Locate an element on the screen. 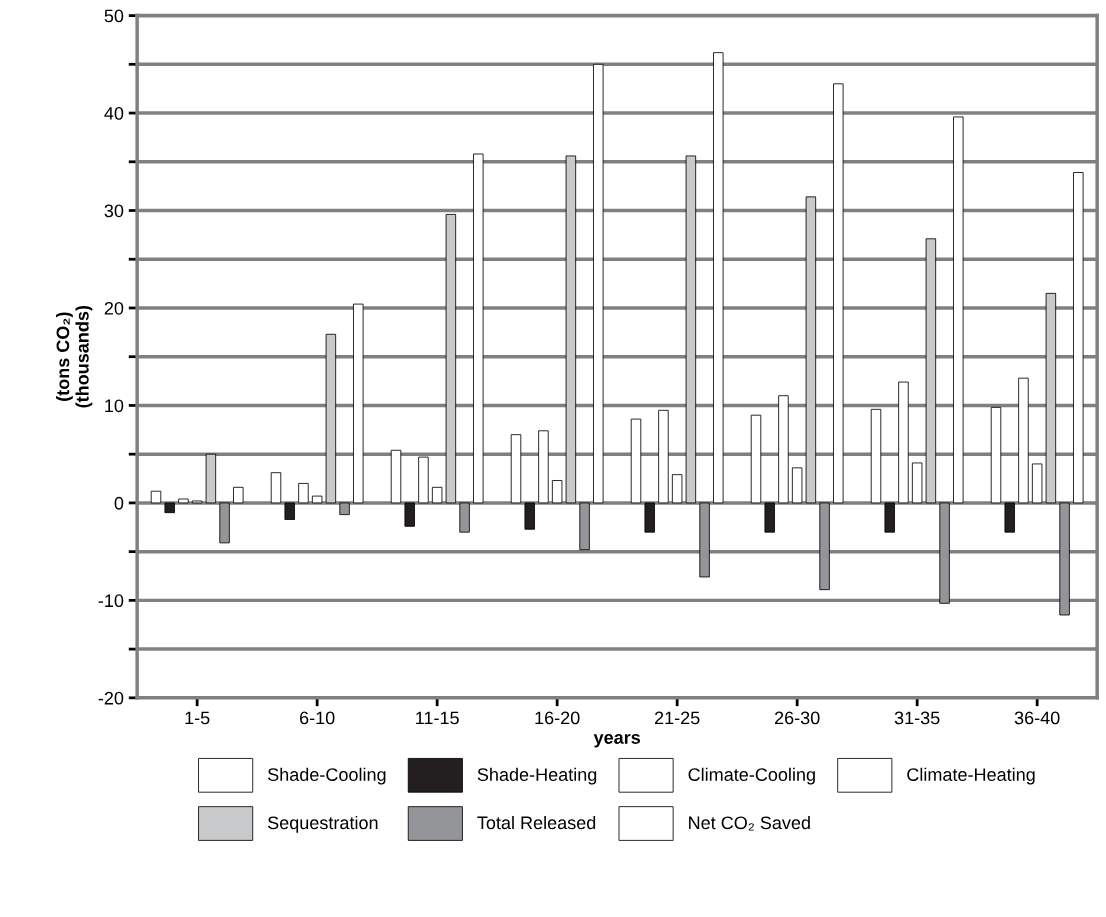  y-tick-label: 0 is located at coordinates (119, 503).